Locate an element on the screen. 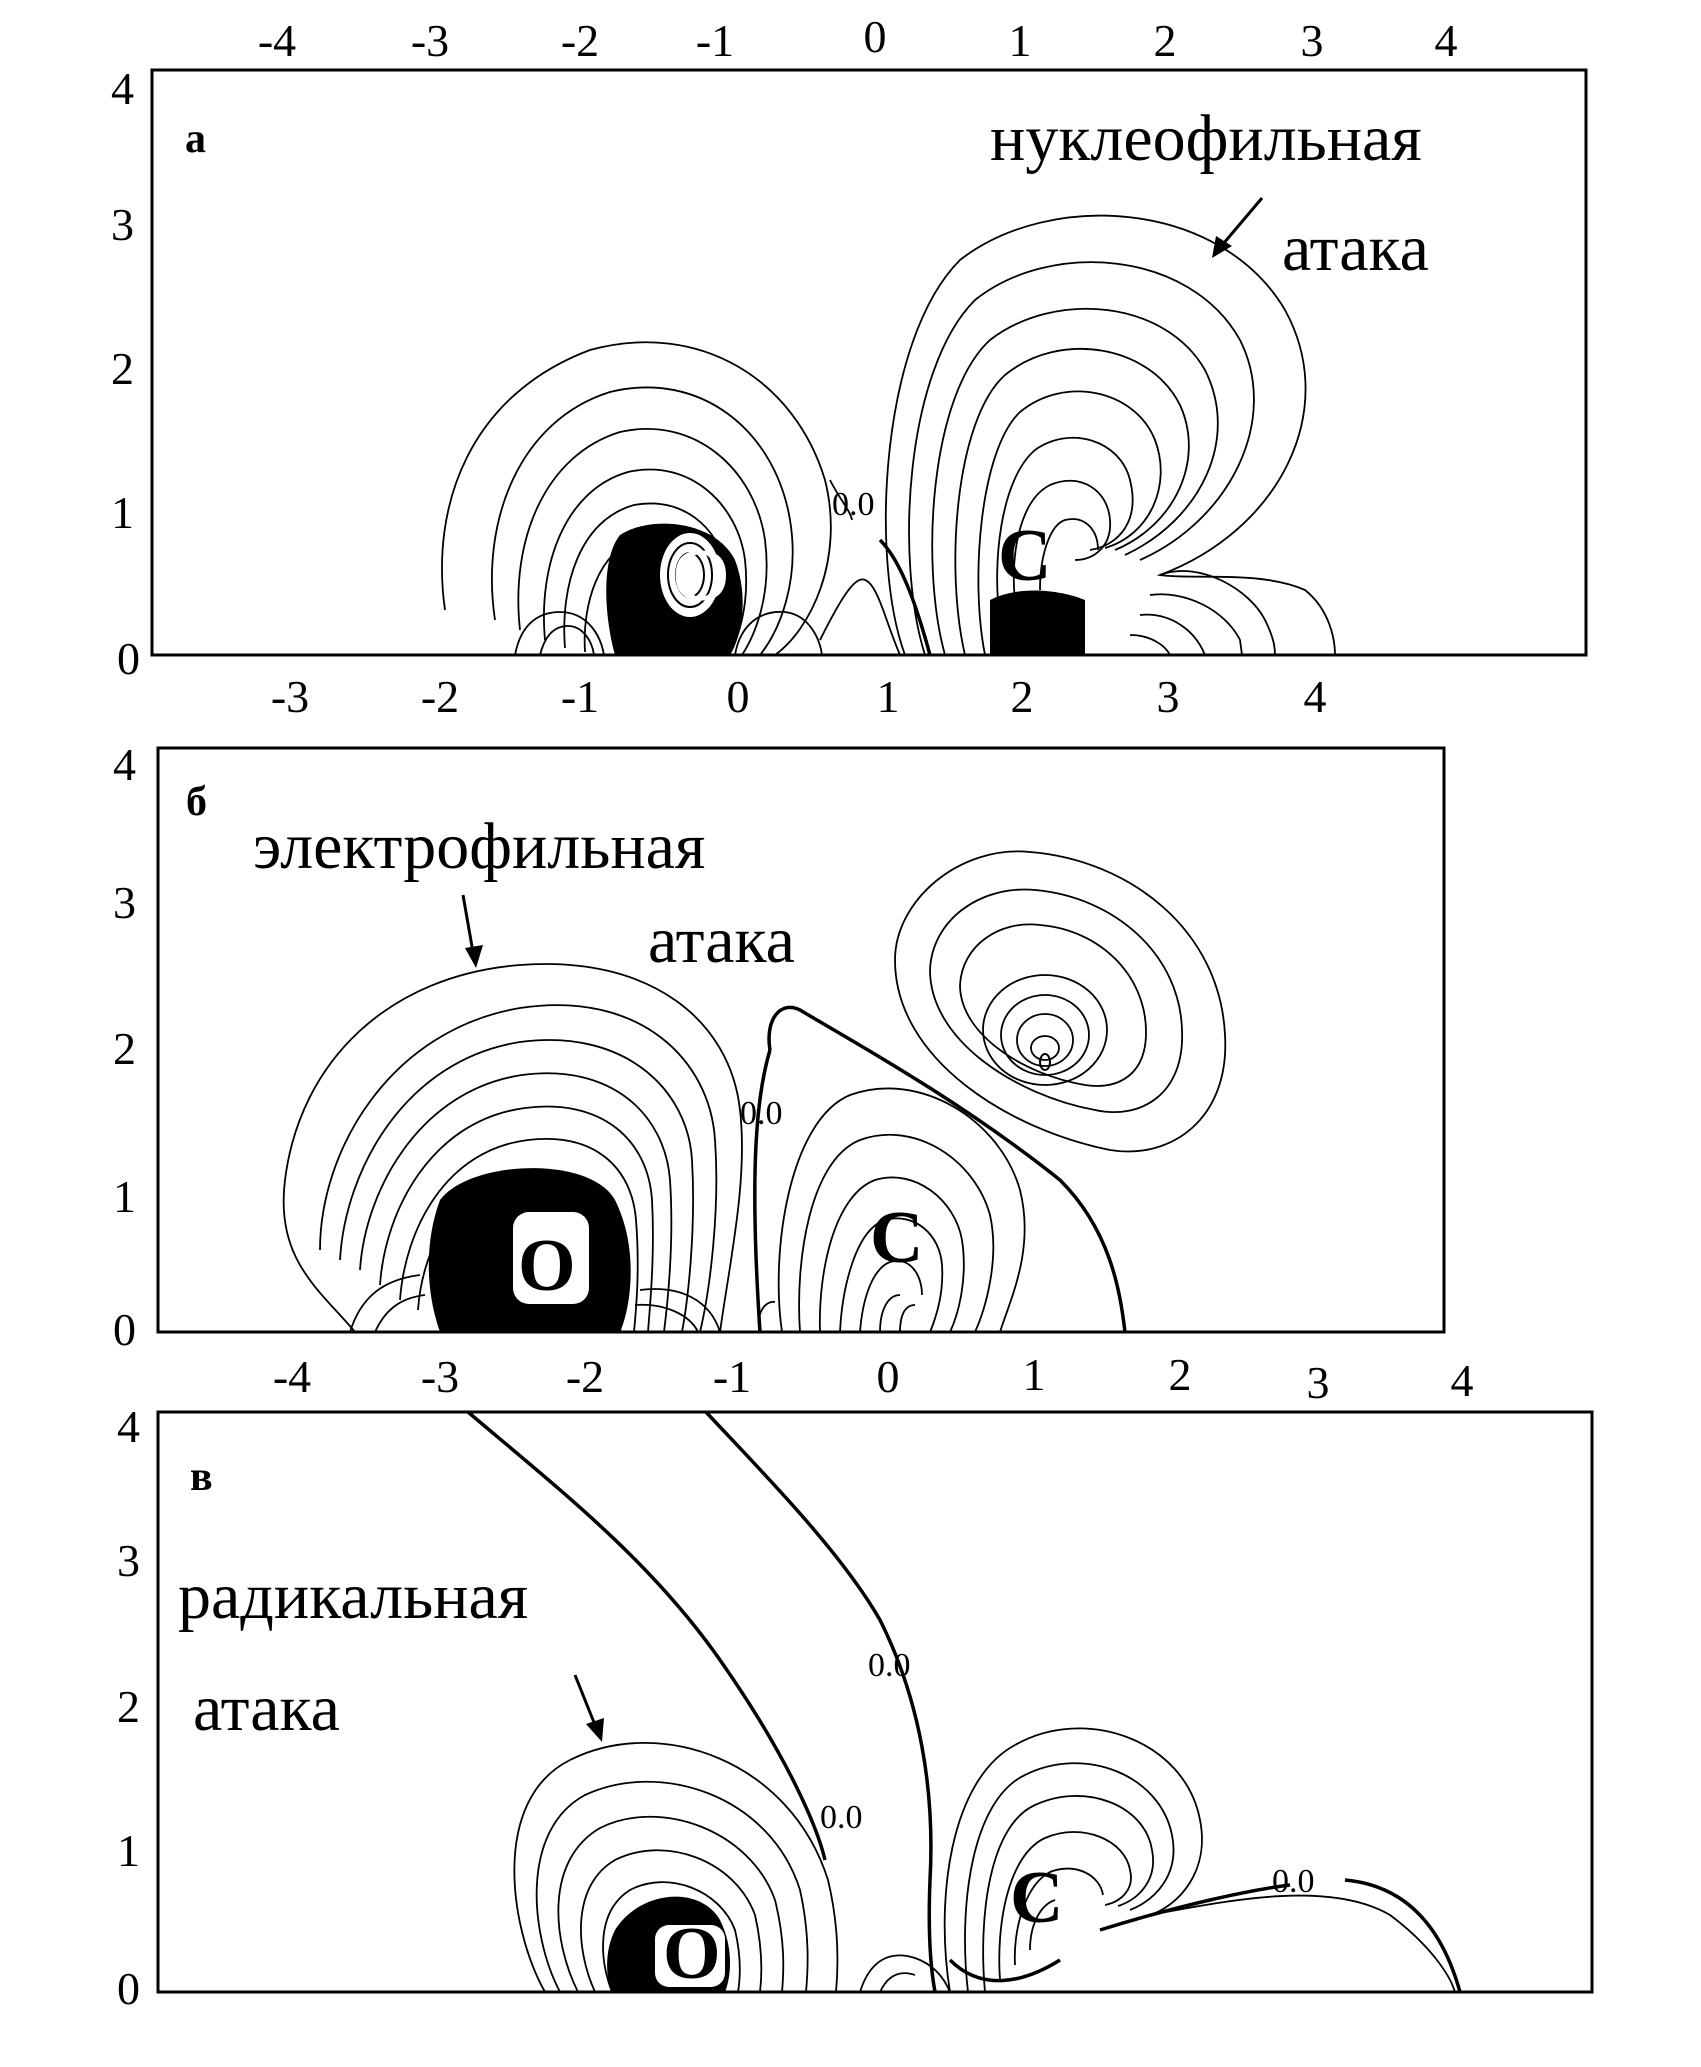 The image size is (1701, 2067). panel-label: б is located at coordinates (196, 802).